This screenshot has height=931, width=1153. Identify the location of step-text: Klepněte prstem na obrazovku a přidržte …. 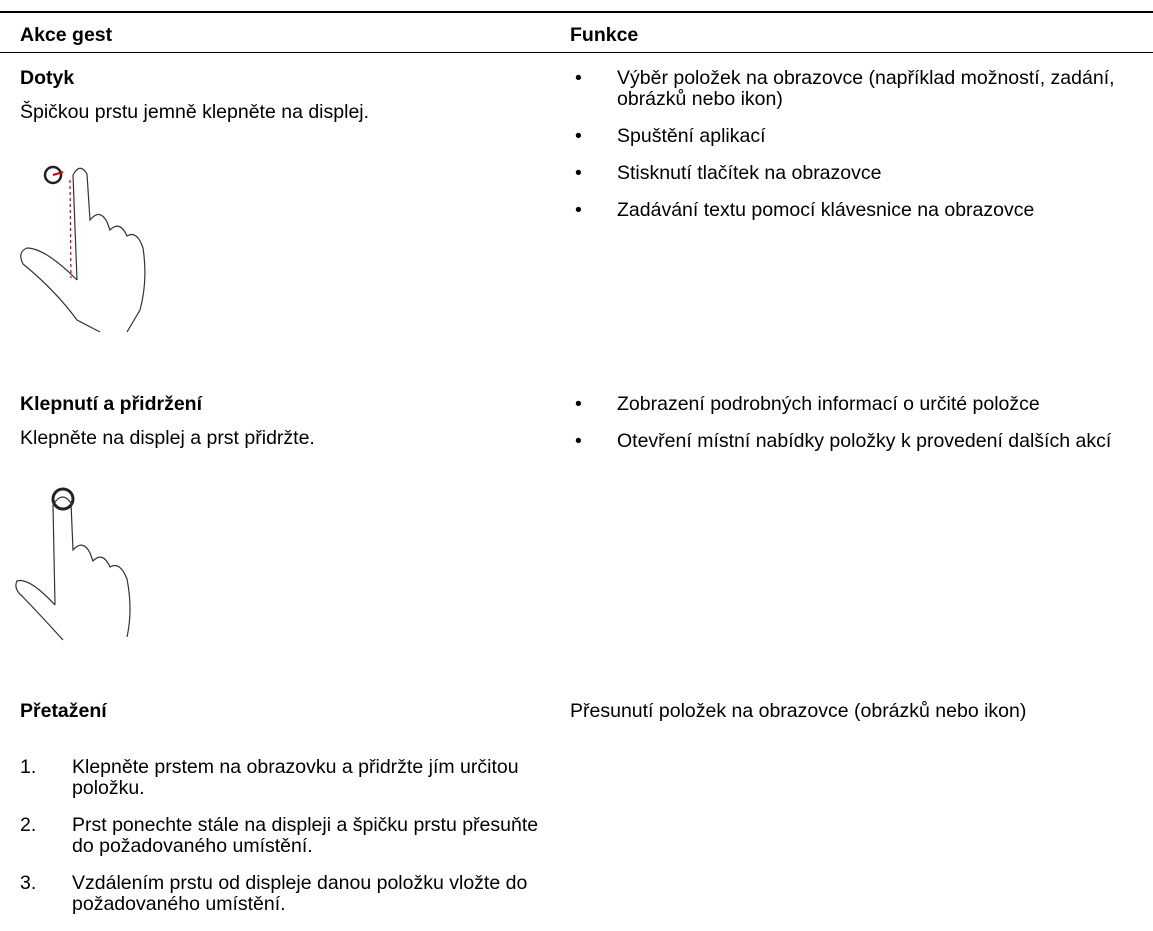
(295, 777).